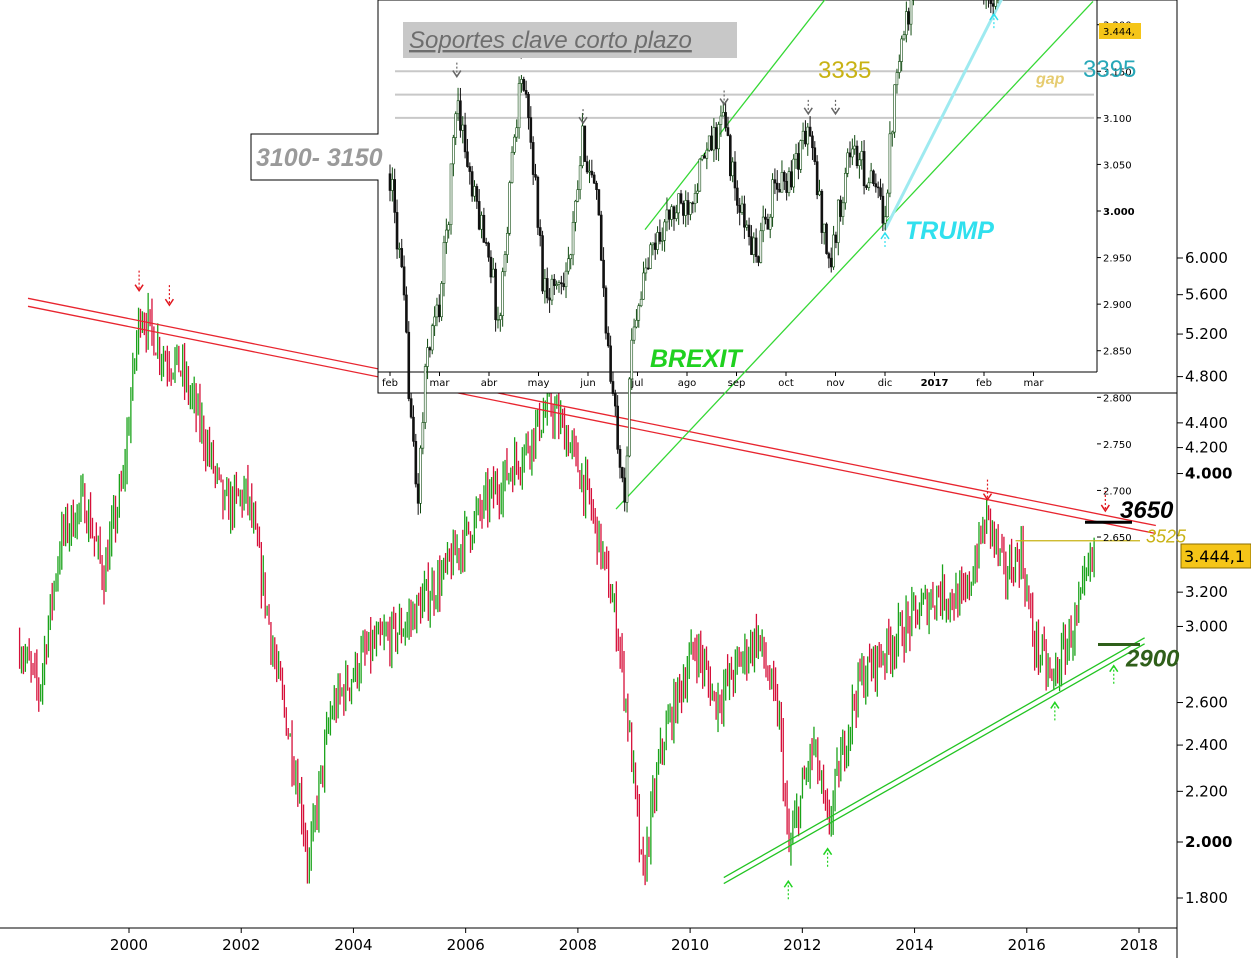 The height and width of the screenshot is (958, 1251). What do you see at coordinates (578, 945) in the screenshot?
I see `main-x-tick-label: 2008` at bounding box center [578, 945].